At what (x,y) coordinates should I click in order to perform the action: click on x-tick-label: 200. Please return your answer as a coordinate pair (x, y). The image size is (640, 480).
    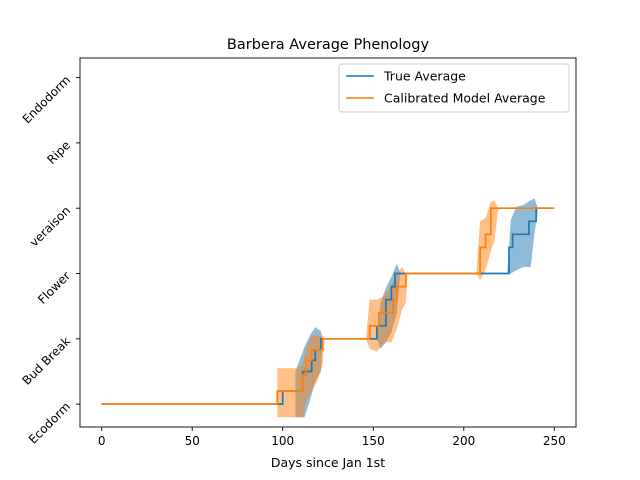
    Looking at the image, I should click on (463, 441).